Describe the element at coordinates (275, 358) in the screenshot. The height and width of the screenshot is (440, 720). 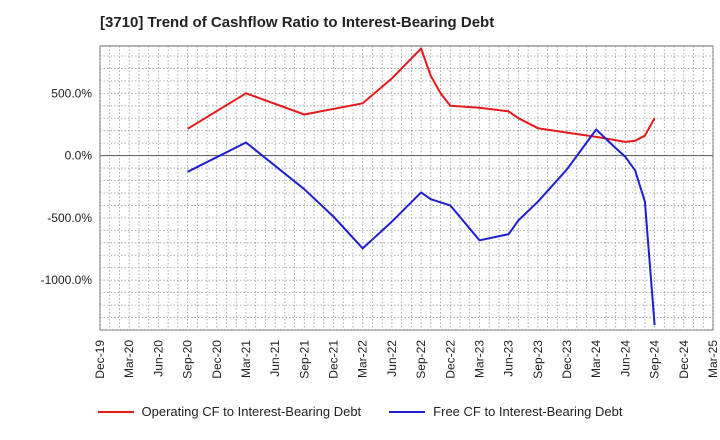
I see `x-tick-label: Jun-21` at that location.